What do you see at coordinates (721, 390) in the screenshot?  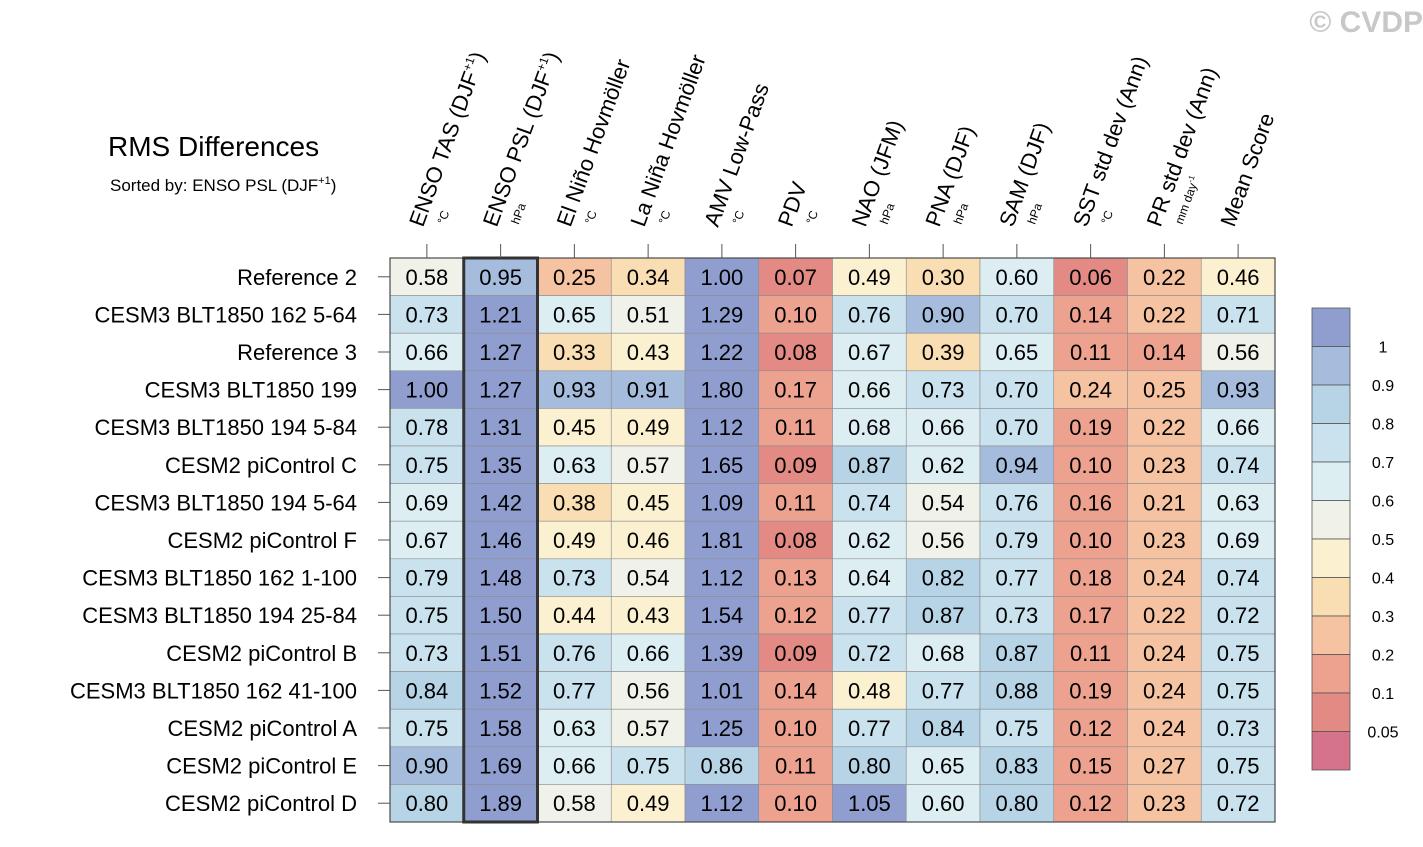 I see `cell-value-label: 1.80` at bounding box center [721, 390].